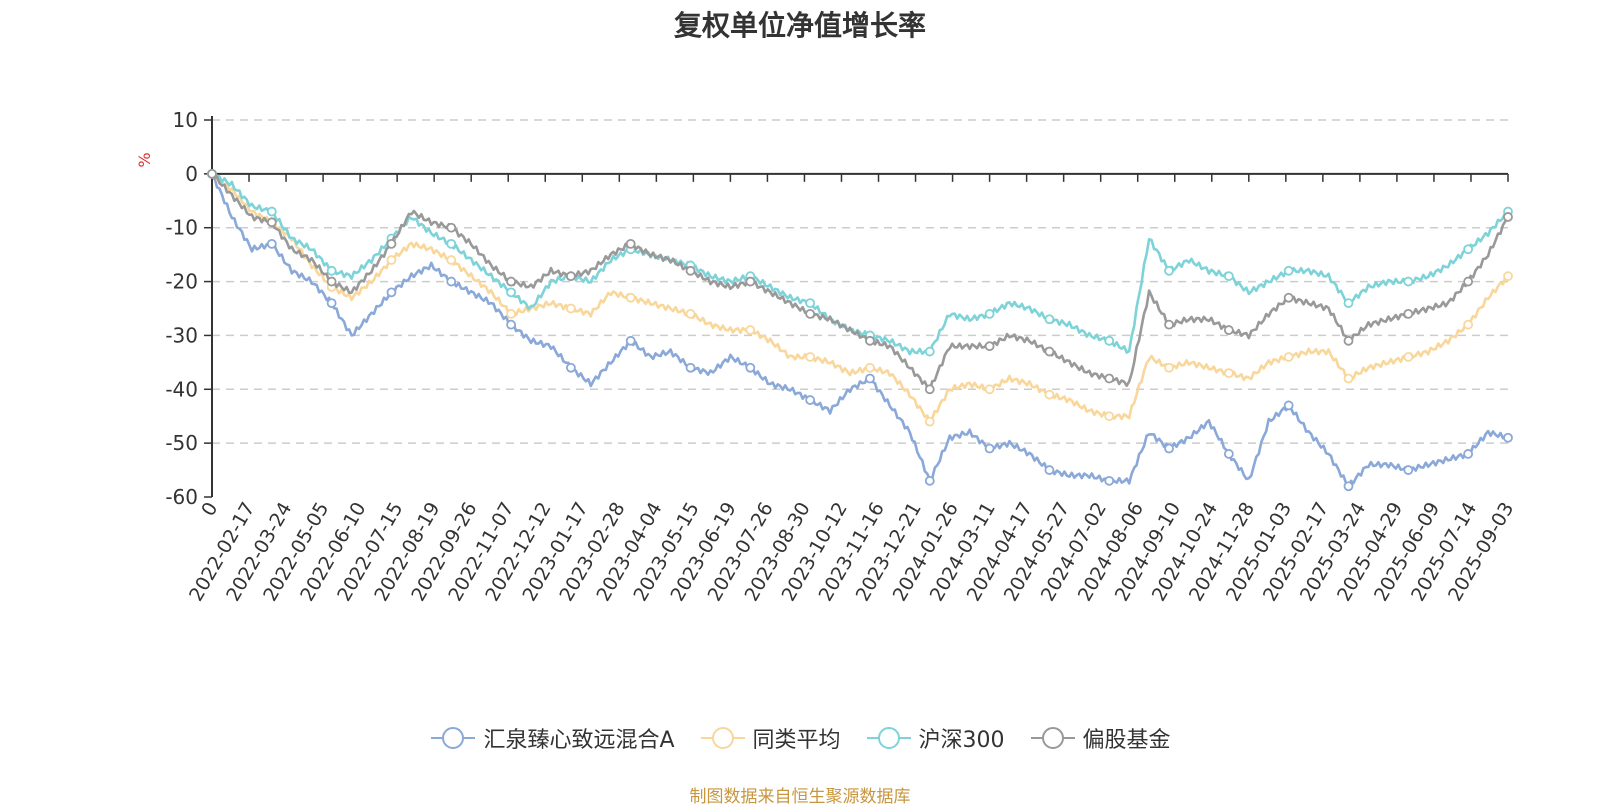  I want to click on legend-item: 偏股基金, so click(1100, 738).